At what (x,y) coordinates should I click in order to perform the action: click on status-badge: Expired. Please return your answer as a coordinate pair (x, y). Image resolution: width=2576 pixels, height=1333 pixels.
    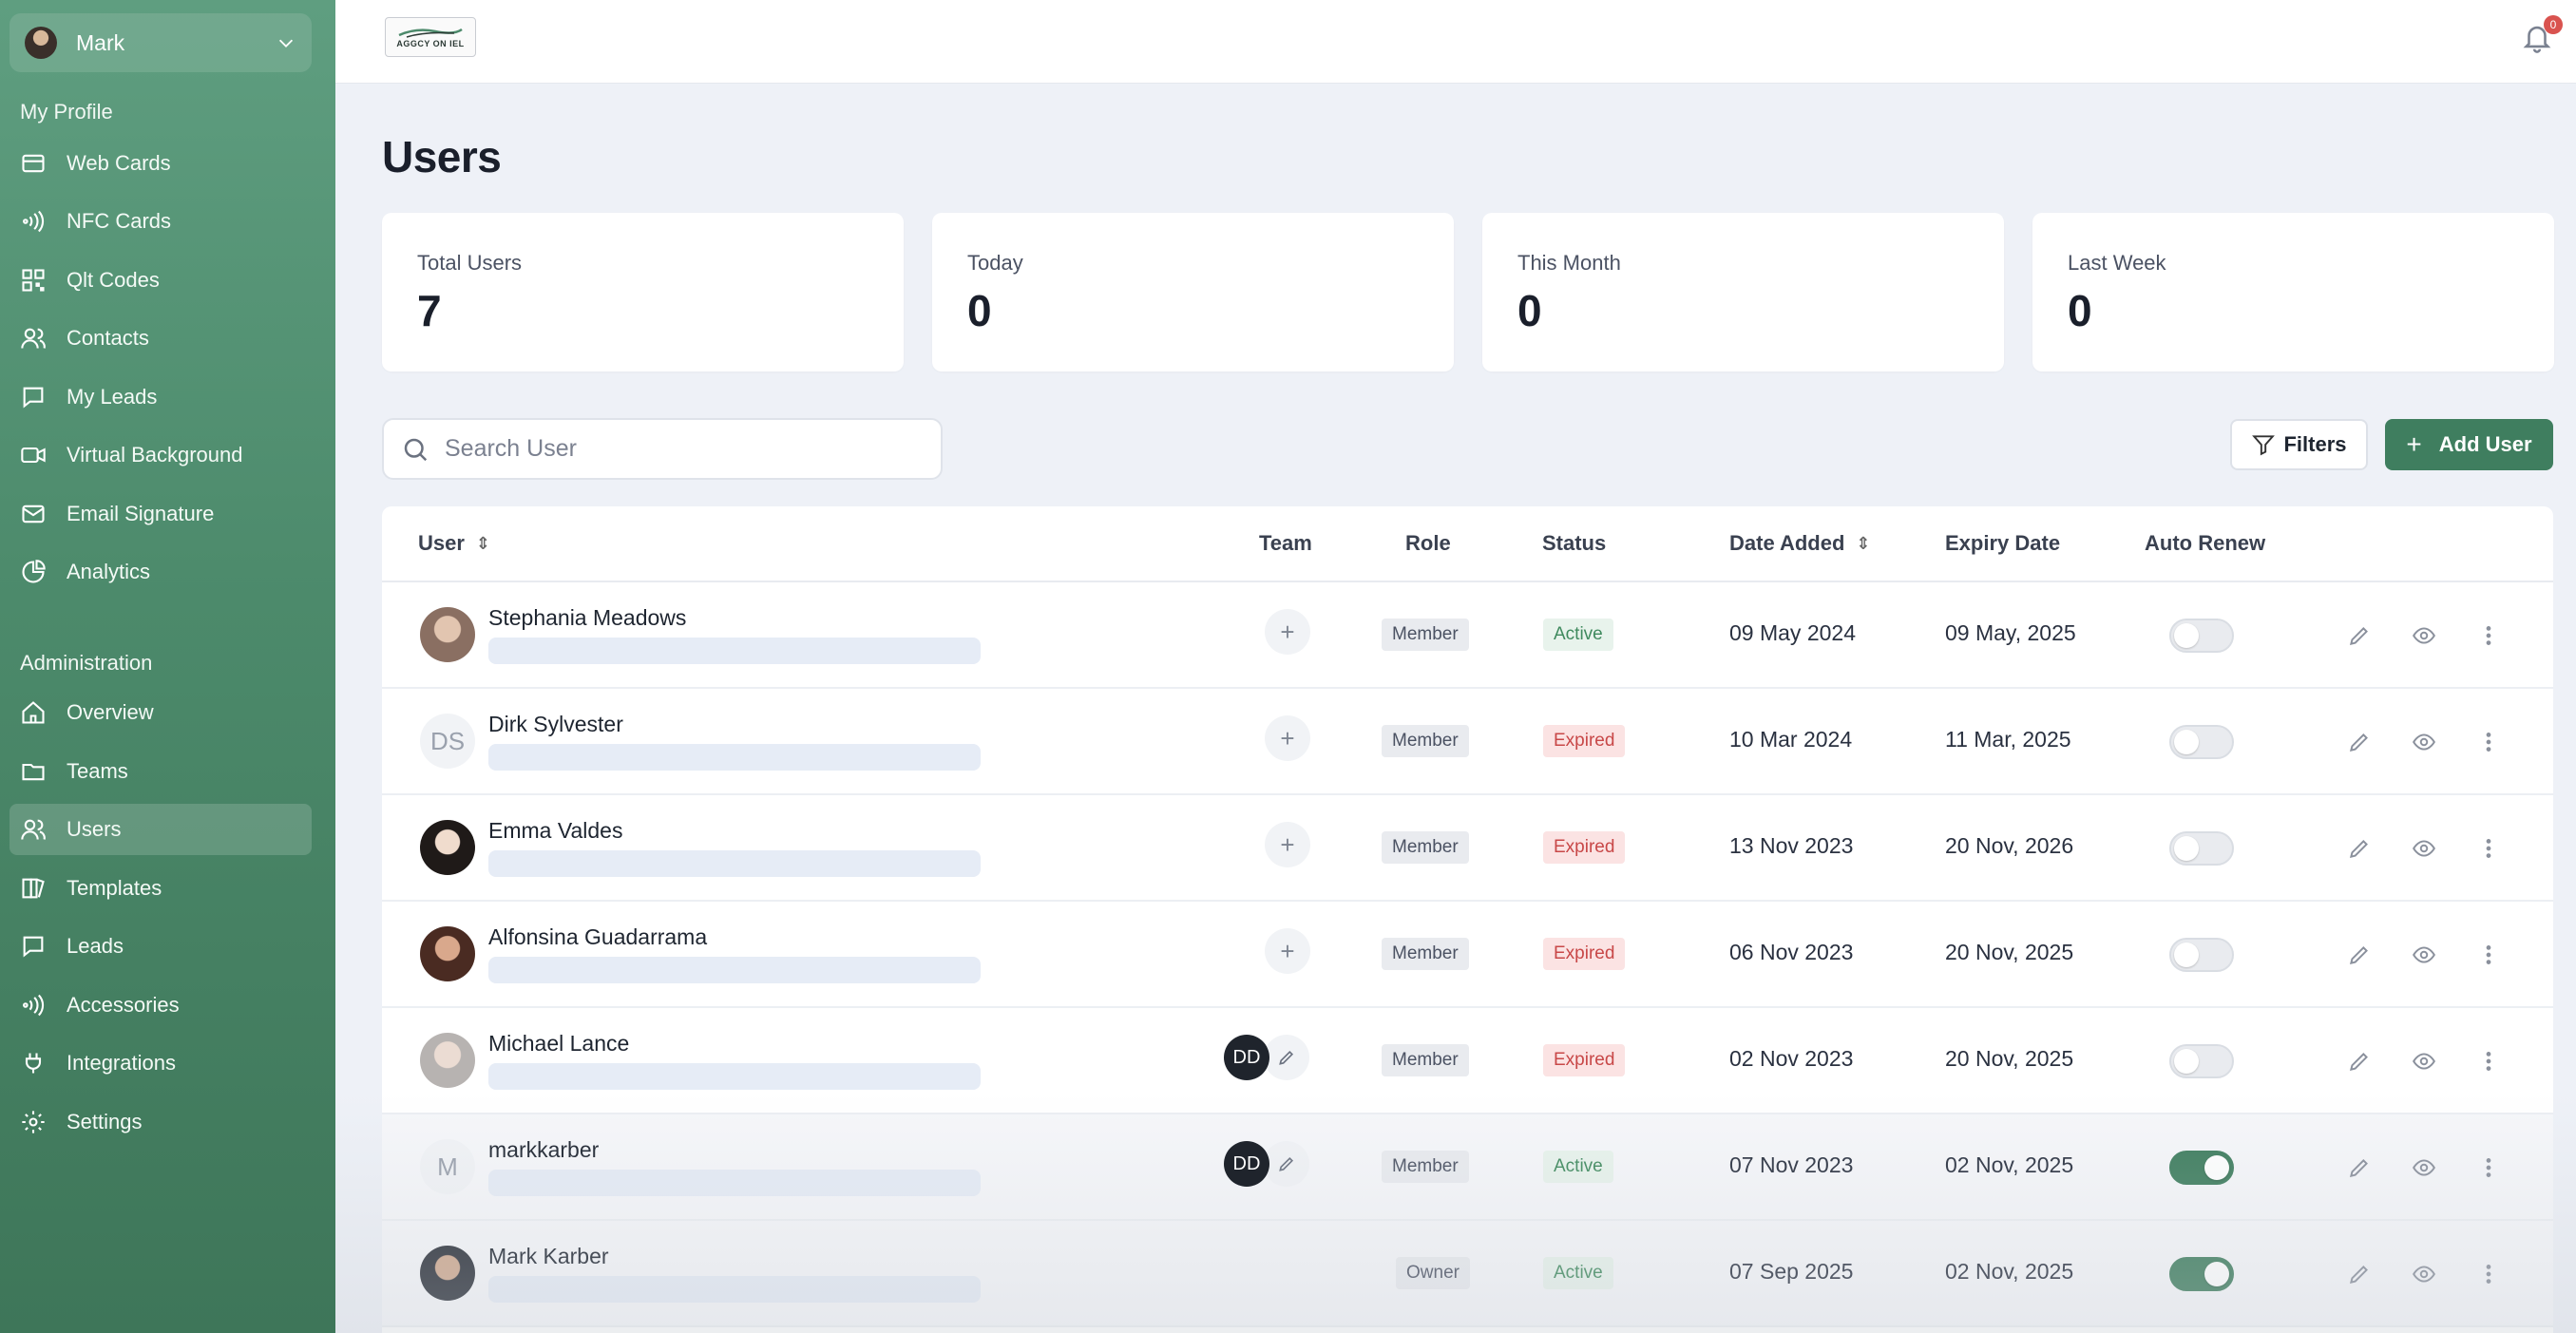
    Looking at the image, I should click on (1584, 741).